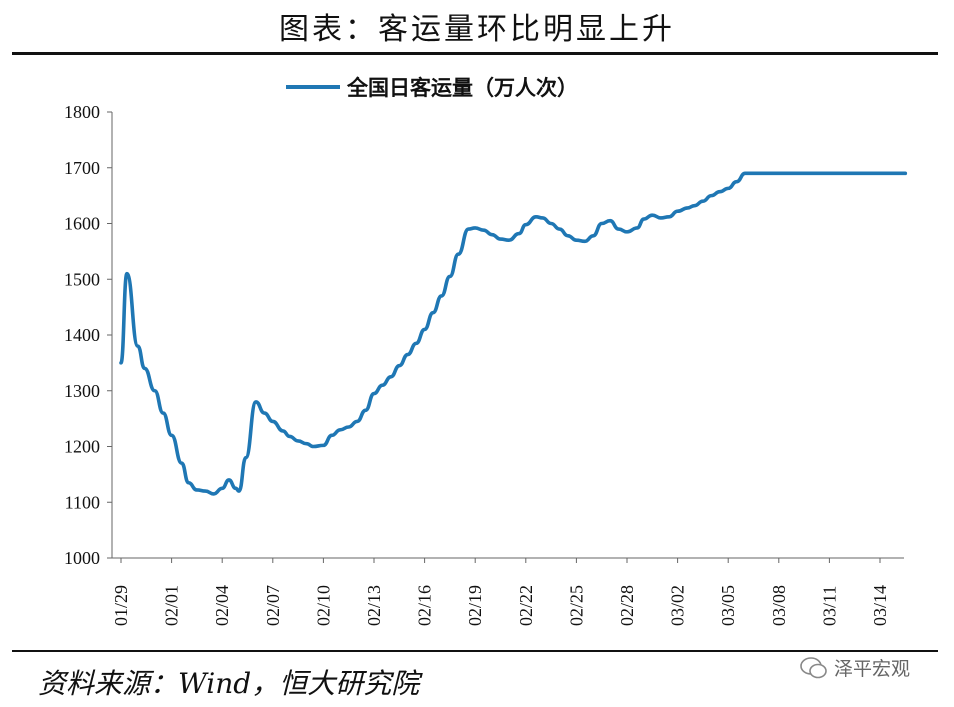  What do you see at coordinates (82, 447) in the screenshot?
I see `y-tick-label: 1200` at bounding box center [82, 447].